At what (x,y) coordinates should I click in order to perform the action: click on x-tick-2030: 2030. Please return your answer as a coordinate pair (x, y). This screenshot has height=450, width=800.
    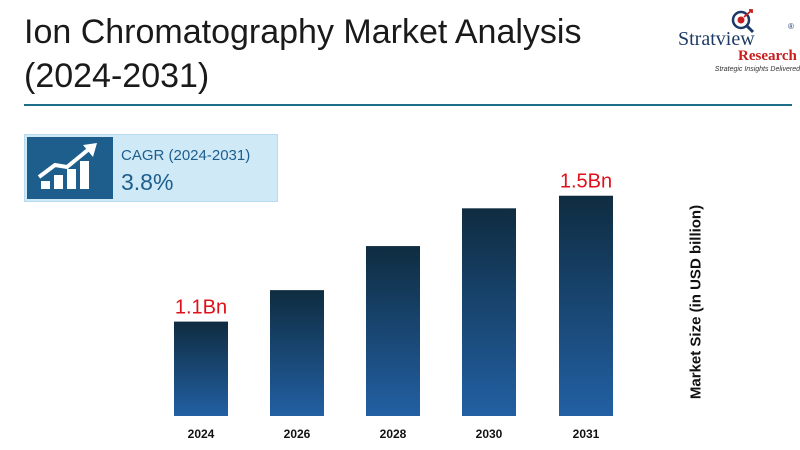
    Looking at the image, I should click on (489, 434).